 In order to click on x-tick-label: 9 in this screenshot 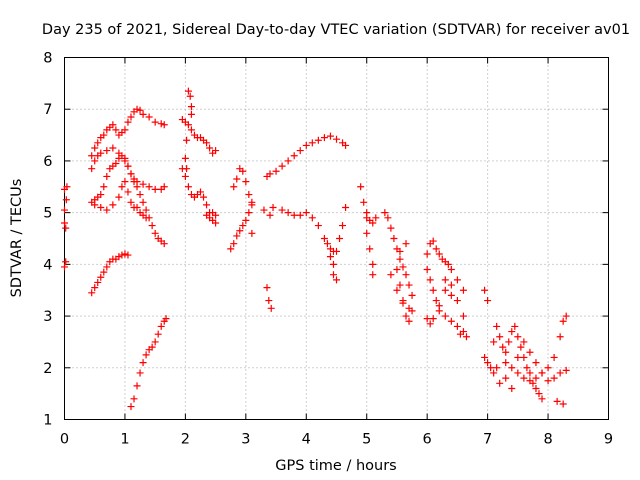, I will do `click(608, 440)`.